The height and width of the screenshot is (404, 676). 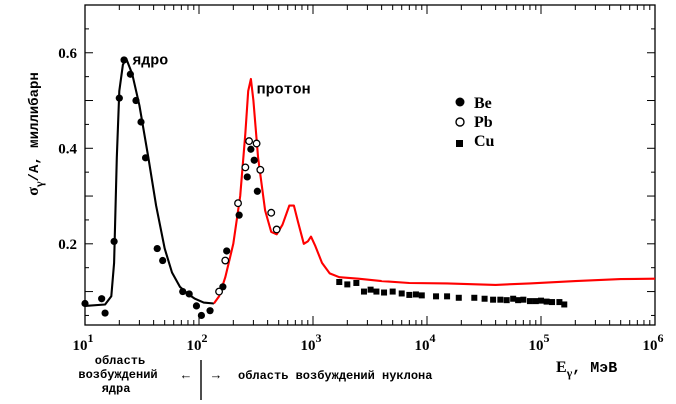 I want to click on proton-label: протон, so click(x=284, y=89).